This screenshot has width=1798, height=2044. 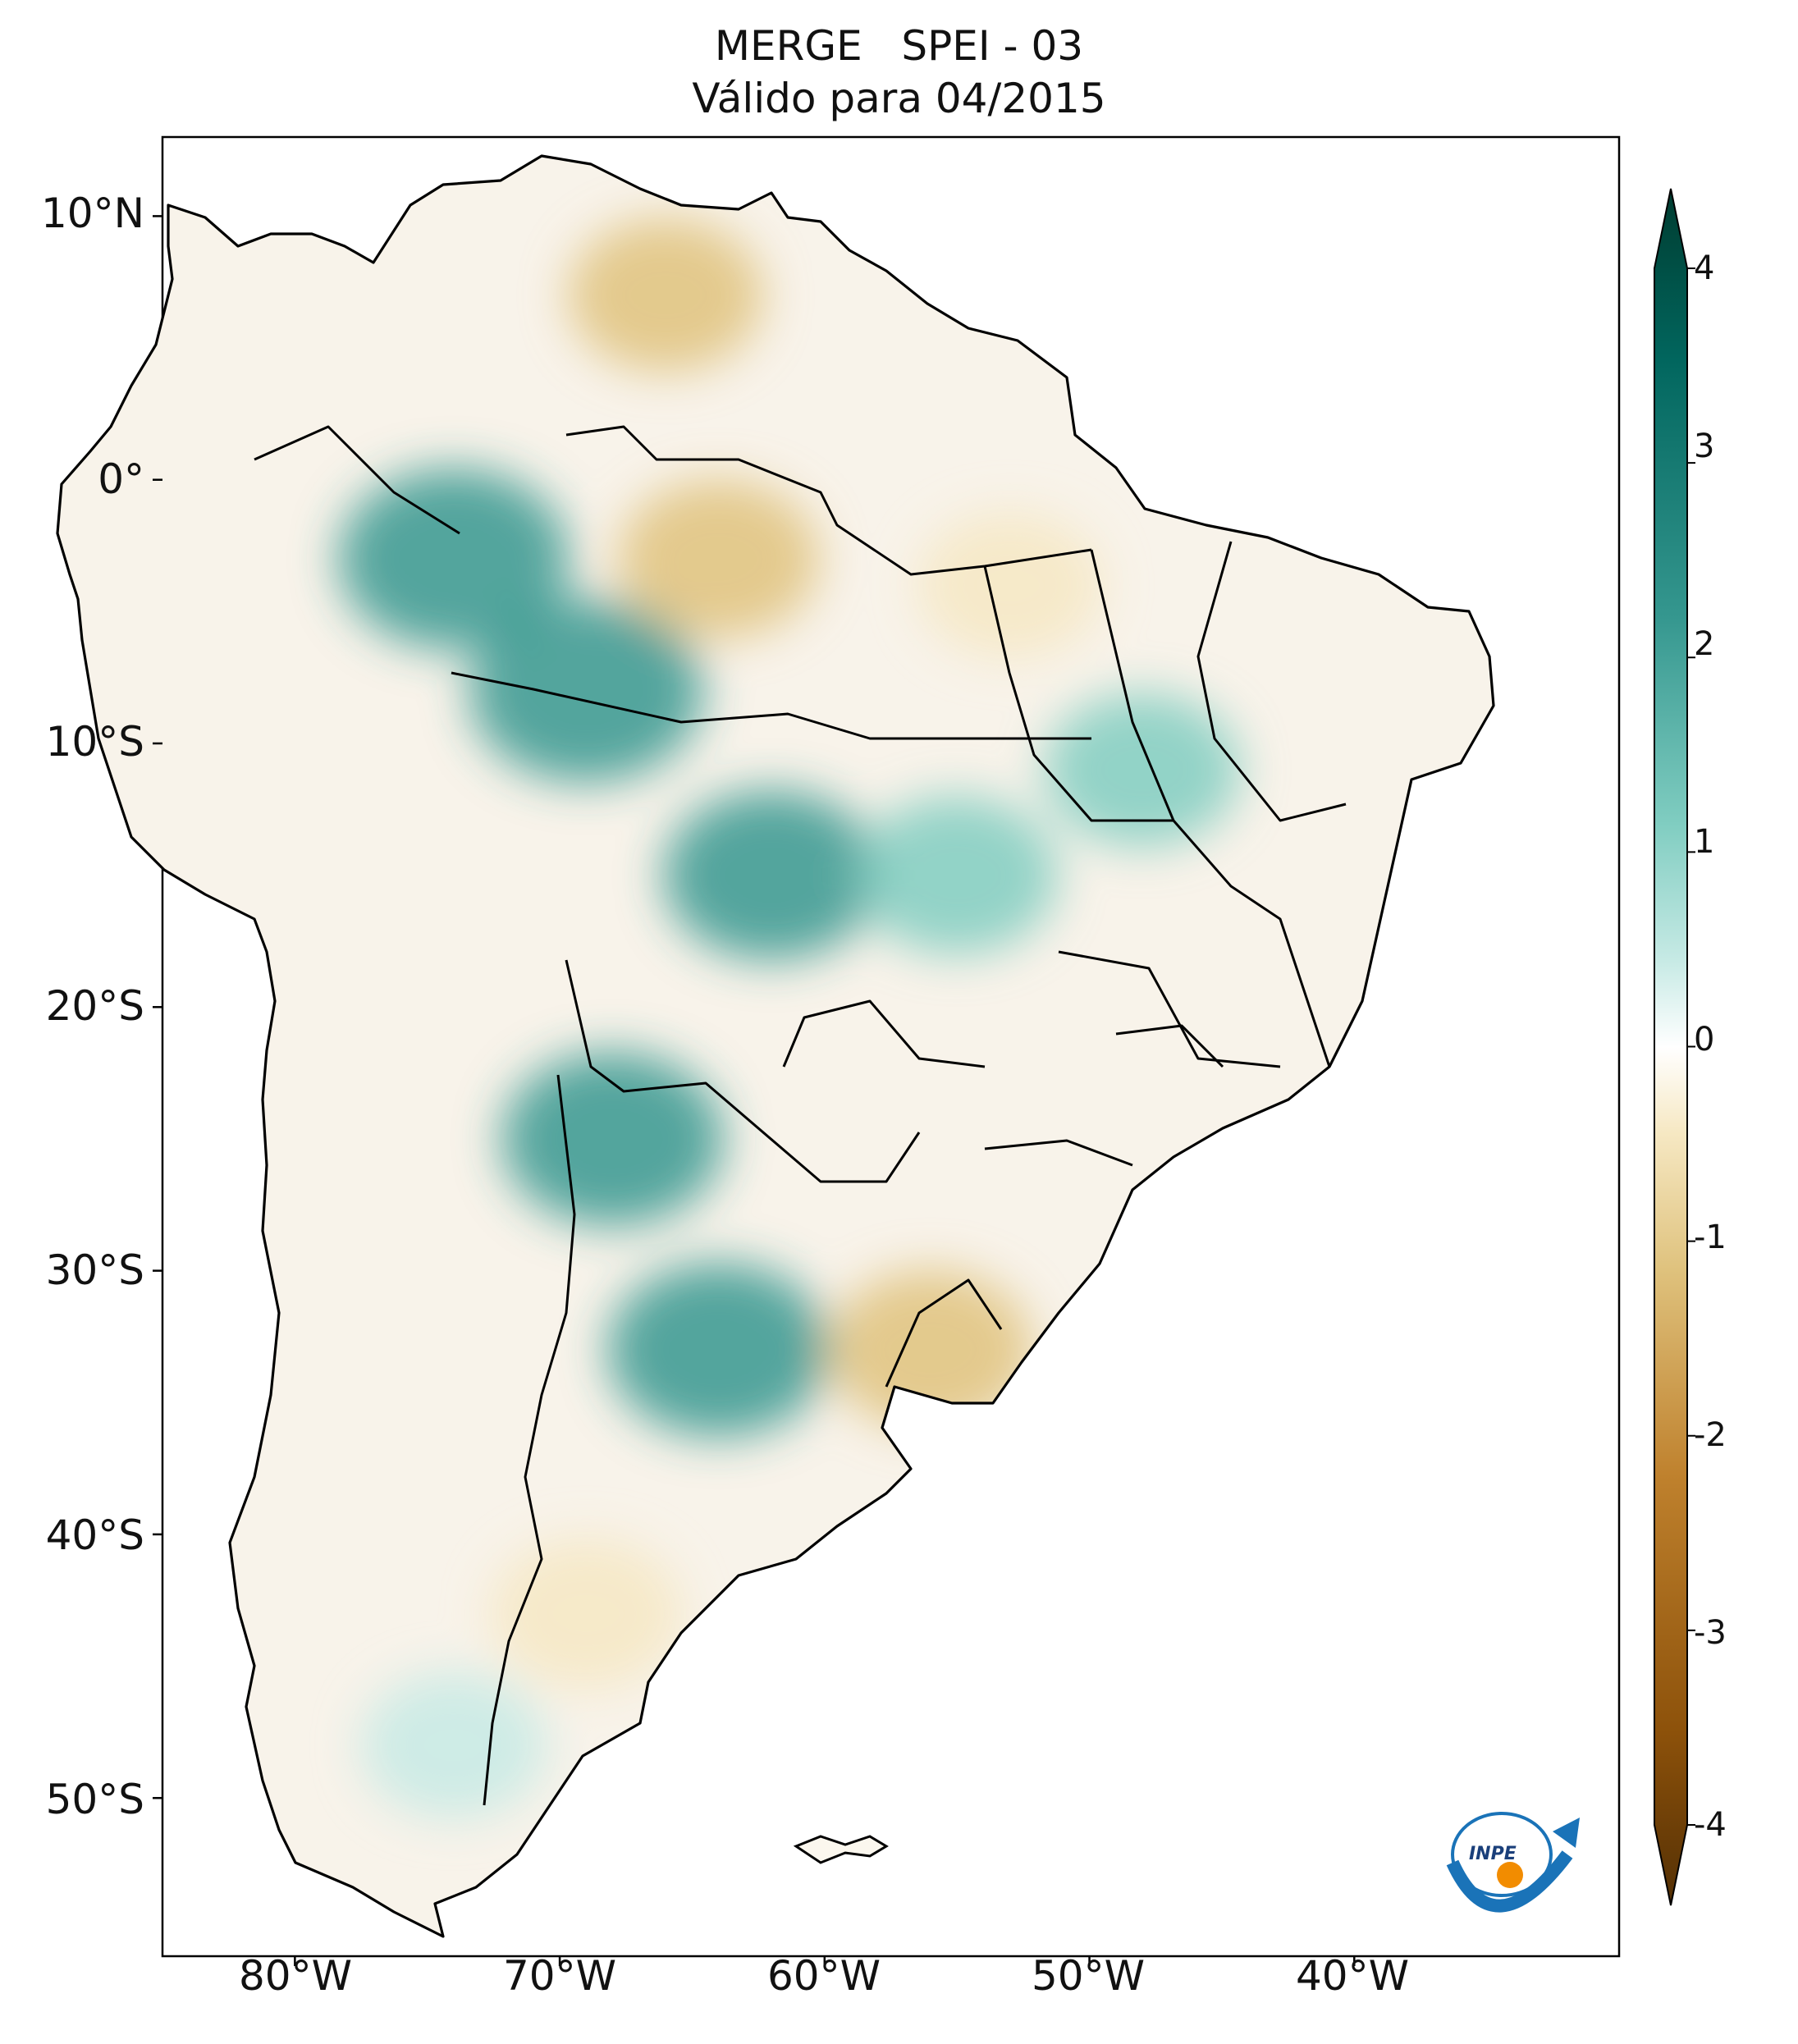 What do you see at coordinates (1704, 447) in the screenshot?
I see `colorbar-label-3: 3` at bounding box center [1704, 447].